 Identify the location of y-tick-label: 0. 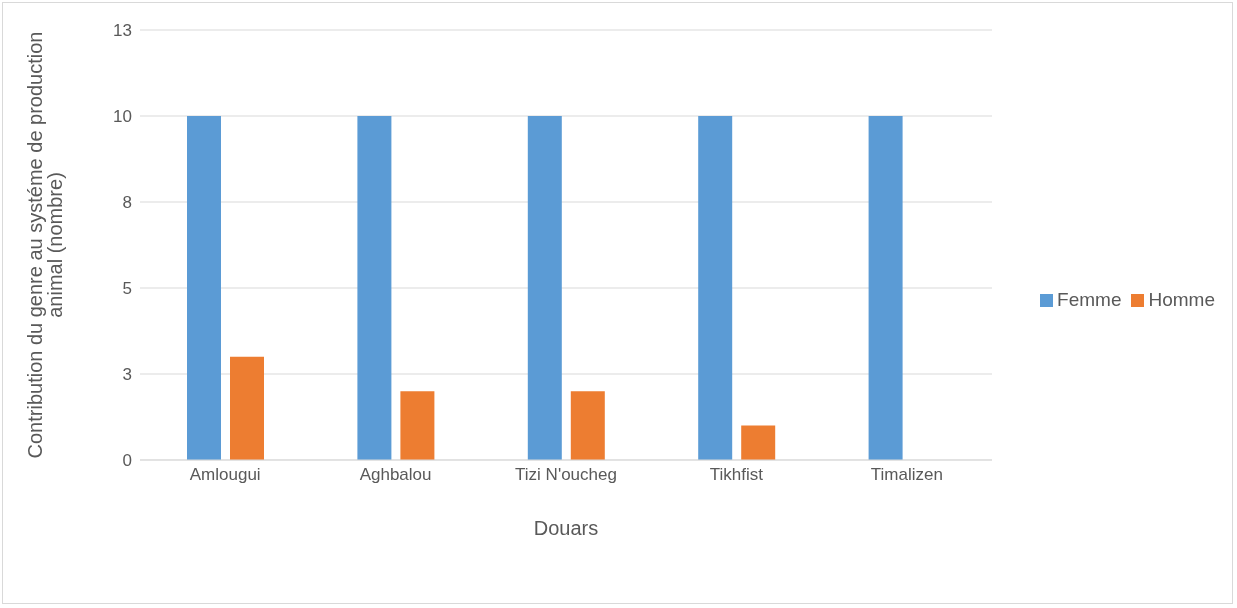
(127, 461).